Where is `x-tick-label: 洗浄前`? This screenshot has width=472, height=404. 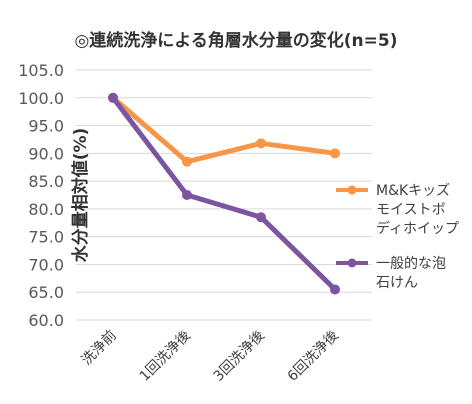
x-tick-label: 洗浄前 is located at coordinates (99, 348).